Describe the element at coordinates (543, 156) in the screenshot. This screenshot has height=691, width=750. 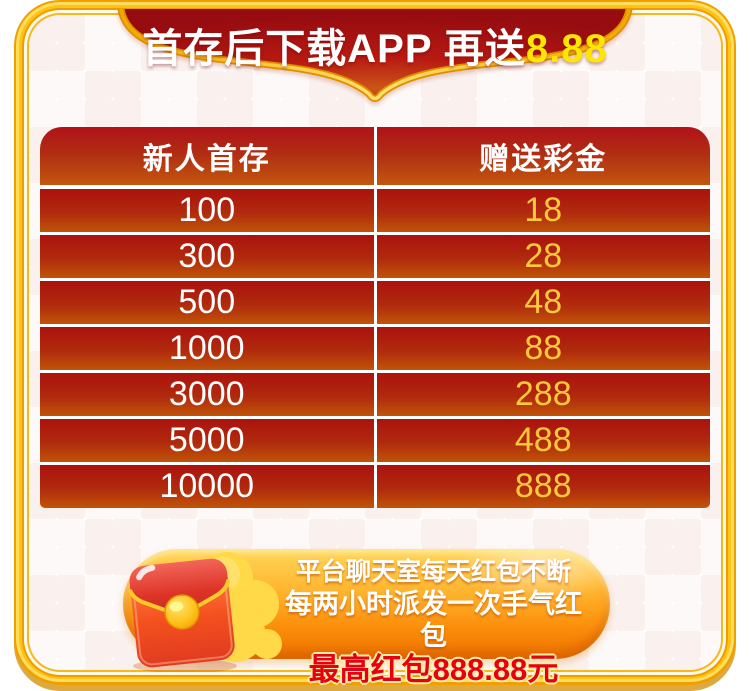
I see `column-header-bonus: 赠送彩金` at that location.